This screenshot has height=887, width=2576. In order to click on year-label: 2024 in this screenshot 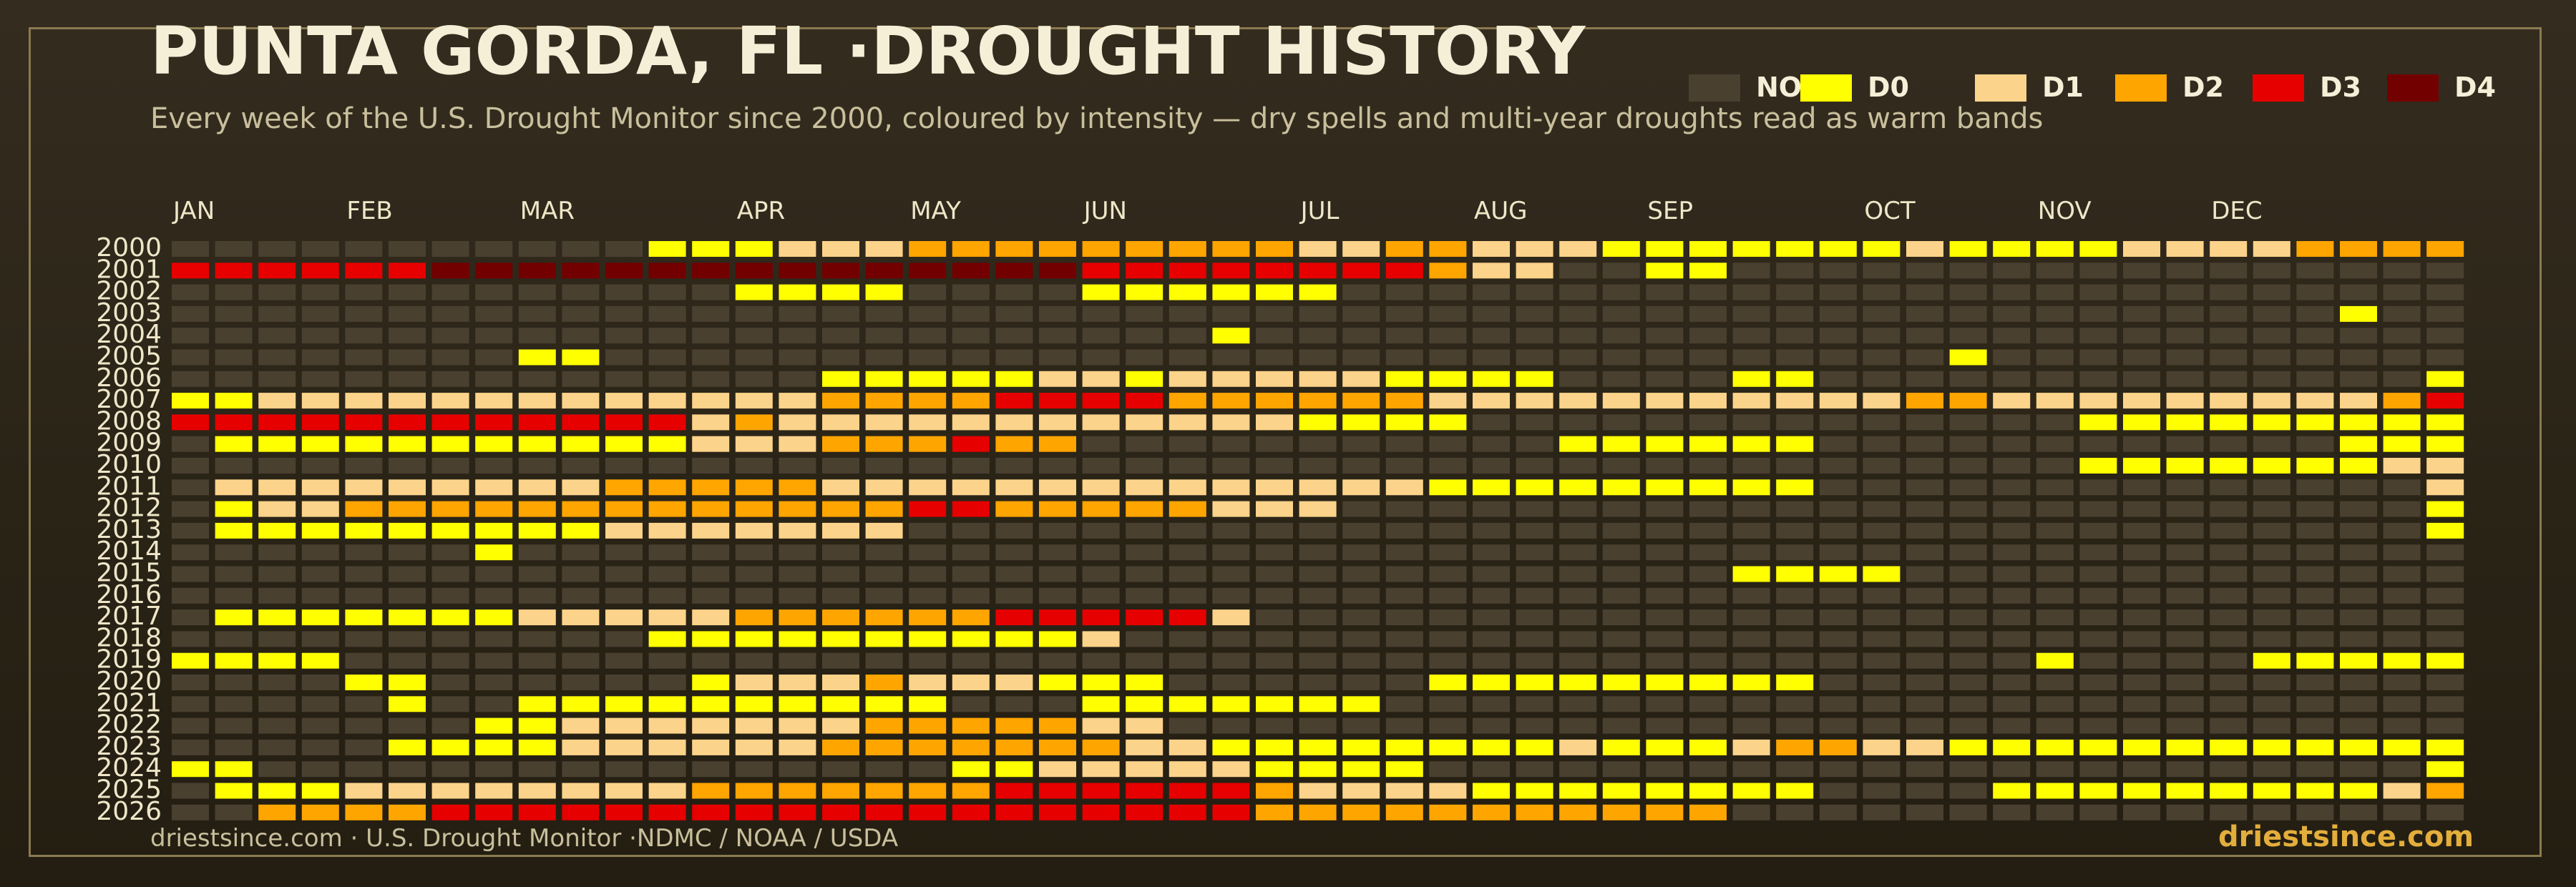, I will do `click(129, 768)`.